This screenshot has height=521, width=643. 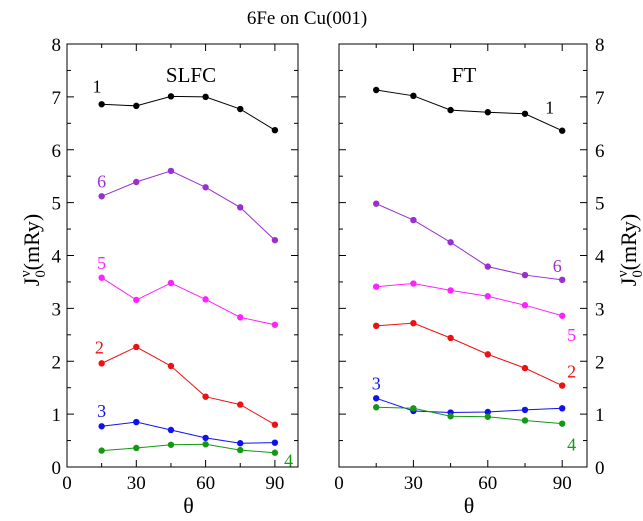 What do you see at coordinates (97, 86) in the screenshot?
I see `series-label-slfc-1: 1` at bounding box center [97, 86].